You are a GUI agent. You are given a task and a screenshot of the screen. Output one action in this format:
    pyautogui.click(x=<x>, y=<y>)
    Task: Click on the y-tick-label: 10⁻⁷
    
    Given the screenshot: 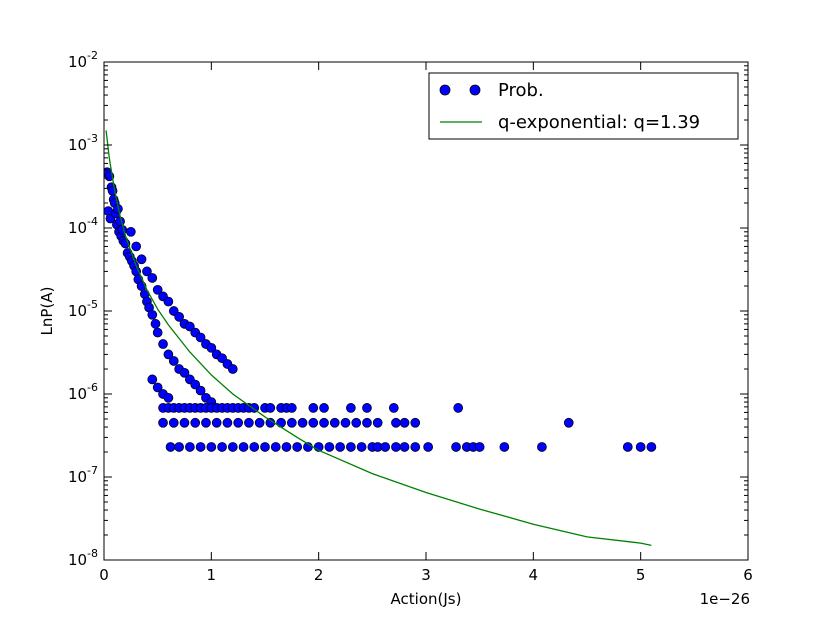 What is the action you would take?
    pyautogui.click(x=83, y=475)
    